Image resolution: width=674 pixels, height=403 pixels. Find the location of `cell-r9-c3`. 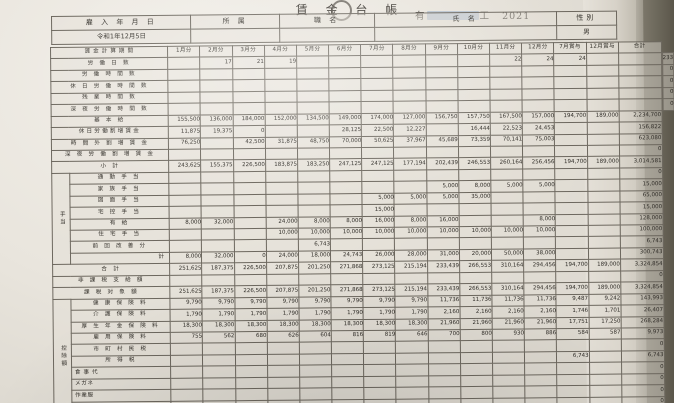

cell-r9-c3 is located at coordinates (249, 154).